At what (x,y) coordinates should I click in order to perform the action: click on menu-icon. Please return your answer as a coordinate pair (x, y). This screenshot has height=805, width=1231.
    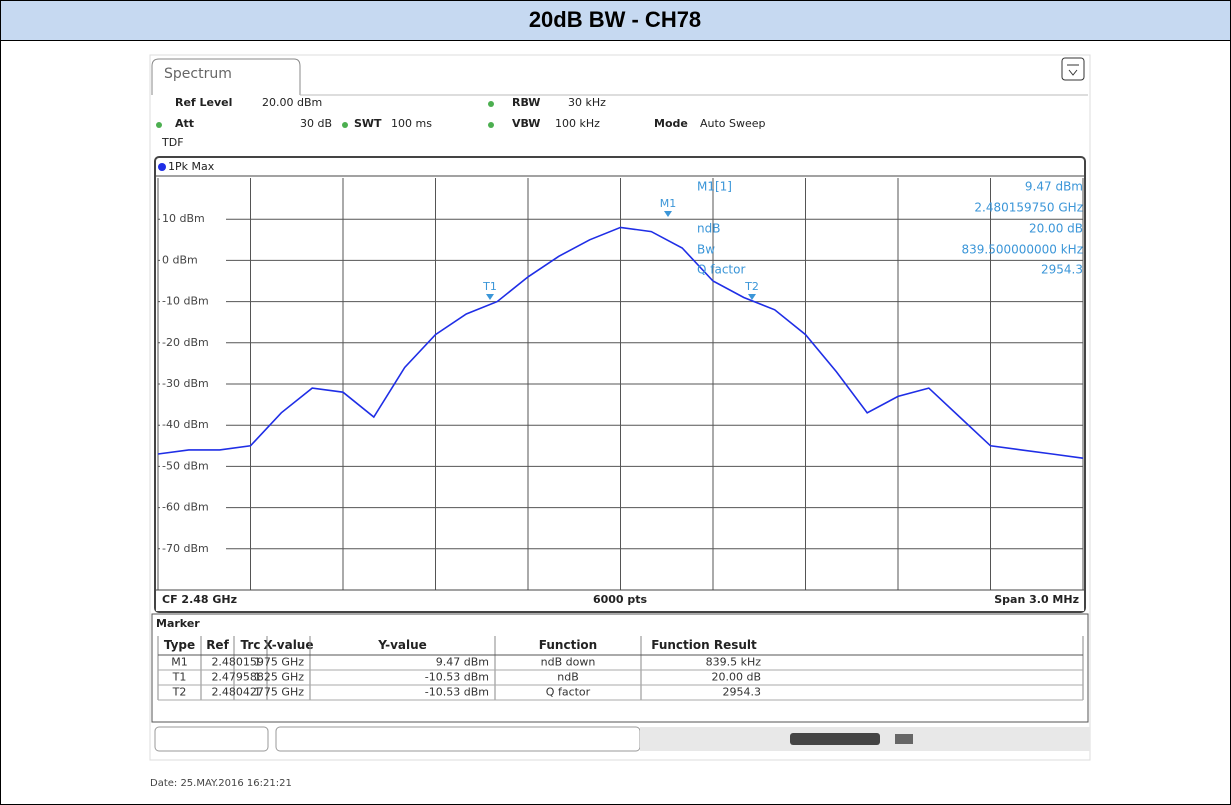
    Looking at the image, I should click on (1073, 69).